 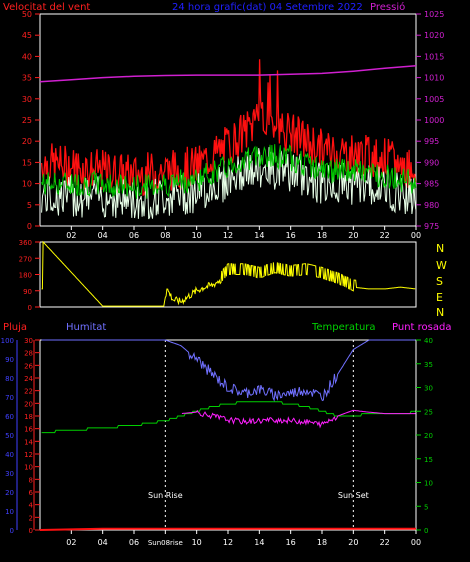 I want to click on humidity-x-tick-label: 22, so click(x=385, y=542).